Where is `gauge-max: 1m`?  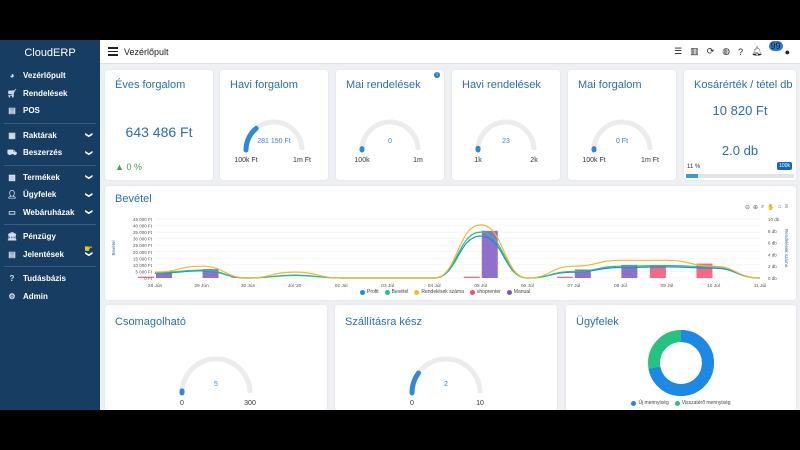
gauge-max: 1m is located at coordinates (418, 160).